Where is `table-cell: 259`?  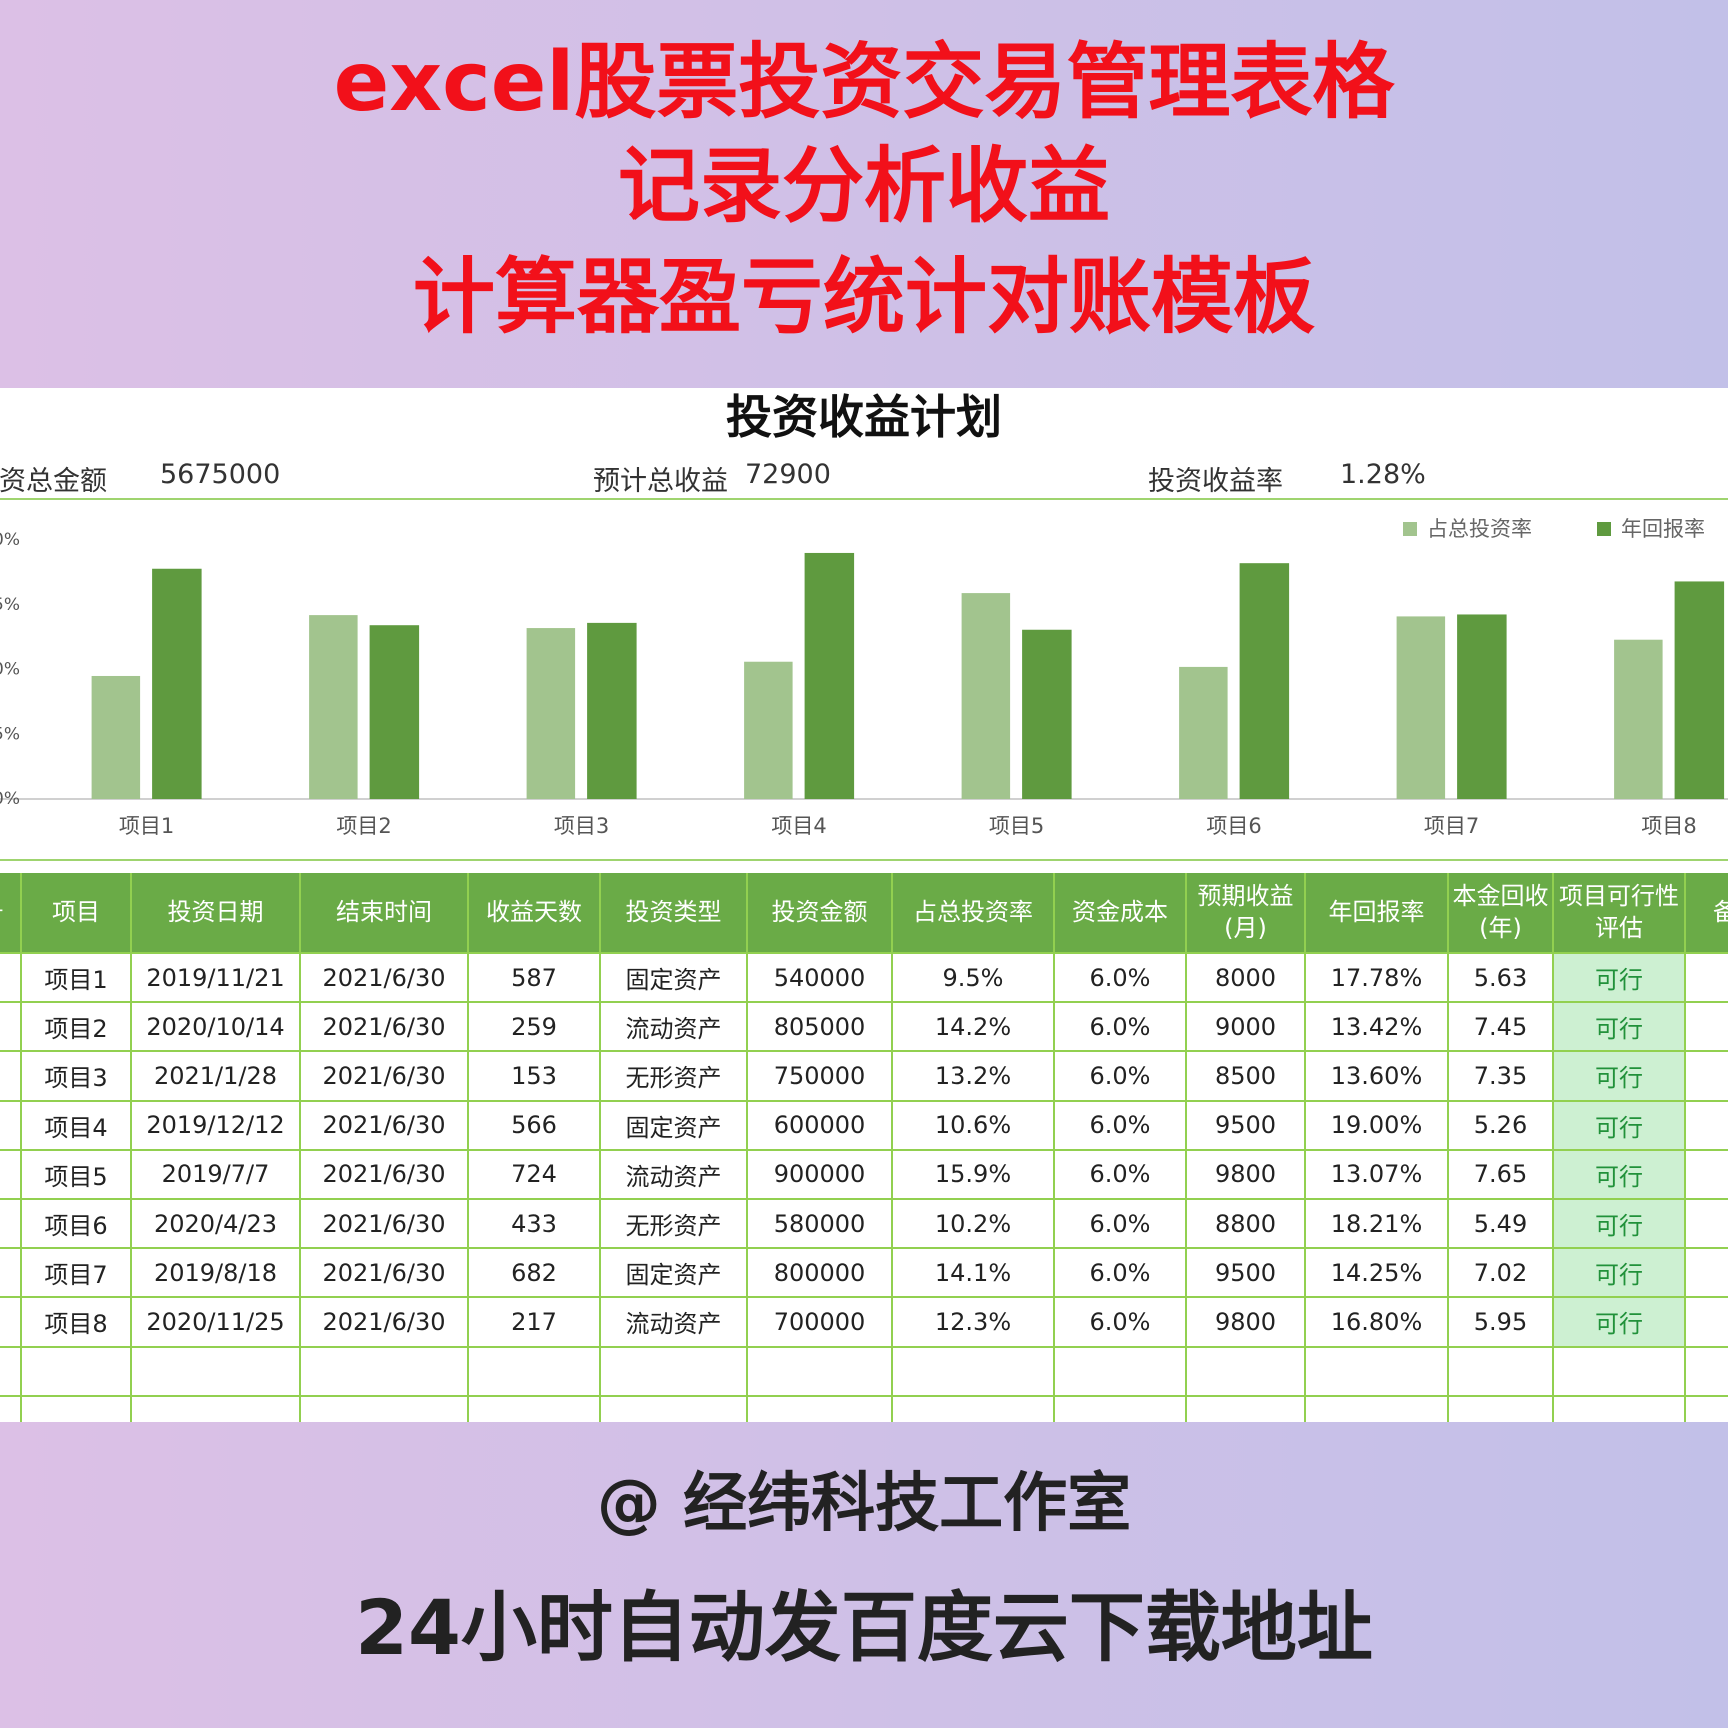 table-cell: 259 is located at coordinates (535, 1028).